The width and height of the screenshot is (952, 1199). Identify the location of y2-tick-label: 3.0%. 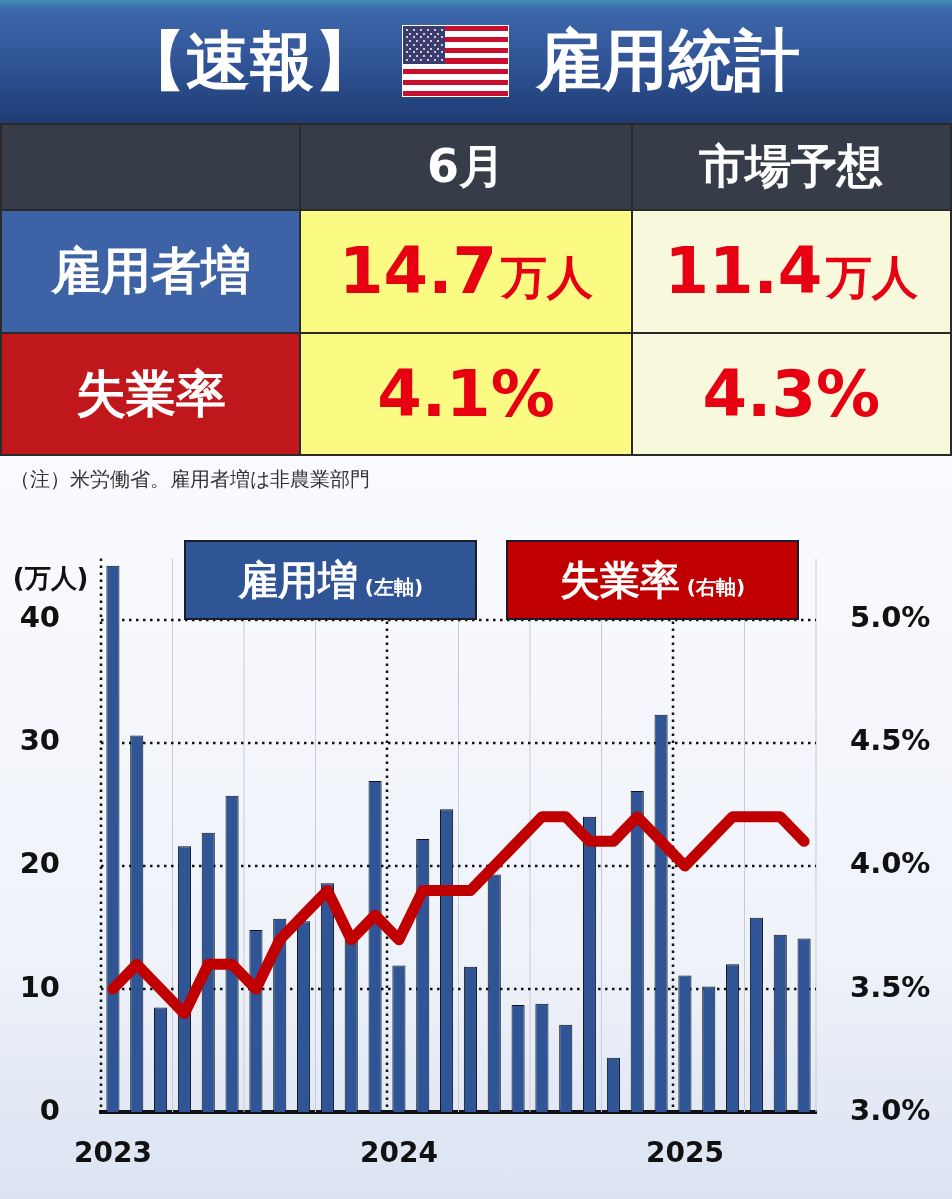
(890, 1109).